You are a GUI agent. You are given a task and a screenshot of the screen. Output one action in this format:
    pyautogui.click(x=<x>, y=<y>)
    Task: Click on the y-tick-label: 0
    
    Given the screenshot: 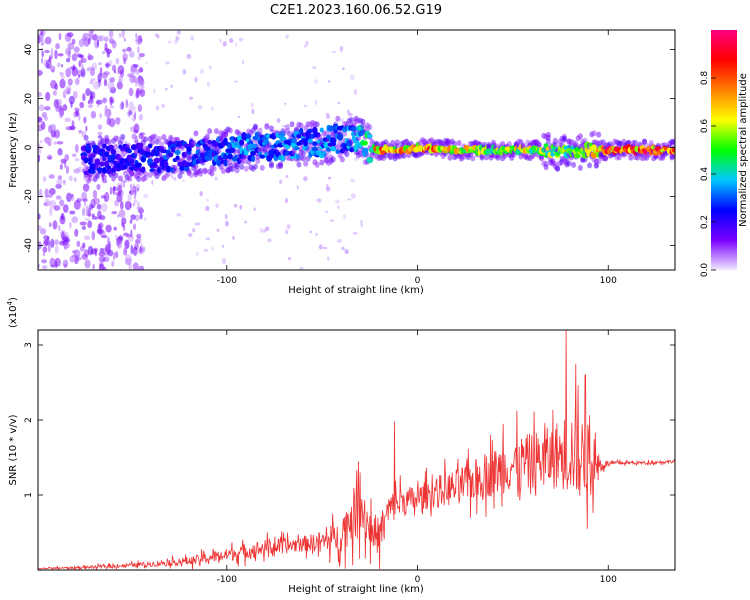 What is the action you would take?
    pyautogui.click(x=29, y=147)
    